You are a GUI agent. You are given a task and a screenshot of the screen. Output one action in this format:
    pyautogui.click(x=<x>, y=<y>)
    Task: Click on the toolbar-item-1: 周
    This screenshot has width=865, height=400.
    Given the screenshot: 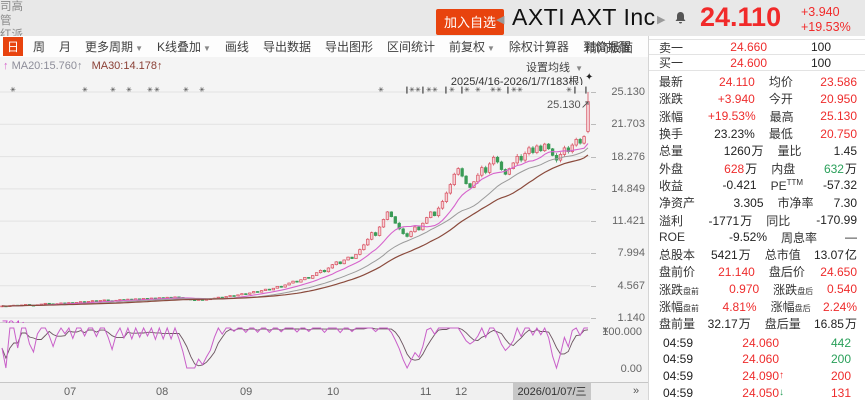 What is the action you would take?
    pyautogui.click(x=39, y=47)
    